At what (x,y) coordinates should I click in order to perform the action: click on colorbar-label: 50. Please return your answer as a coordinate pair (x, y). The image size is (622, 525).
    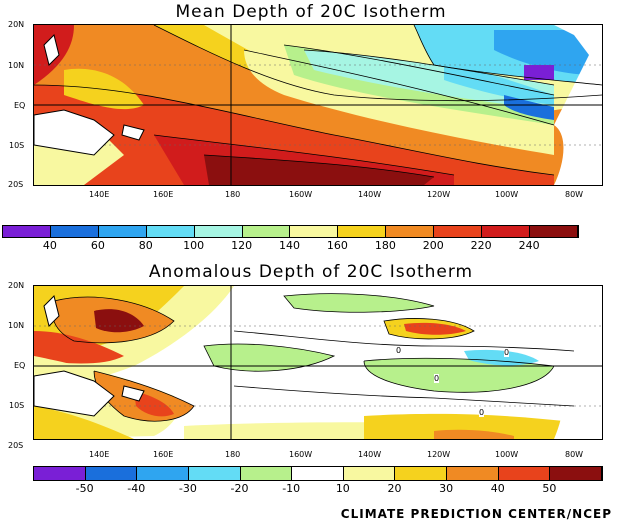
    Looking at the image, I should click on (549, 488).